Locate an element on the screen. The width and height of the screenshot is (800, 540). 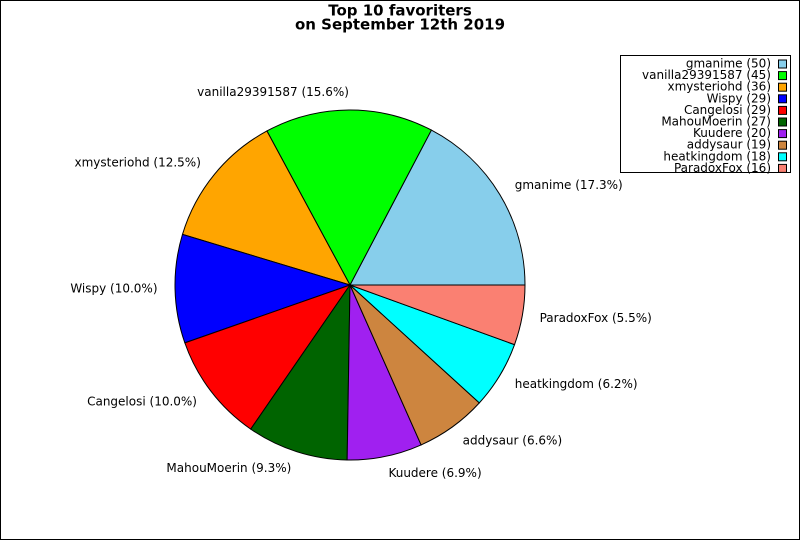
slice-label: vanilla29391587 (15.6%) is located at coordinates (273, 92).